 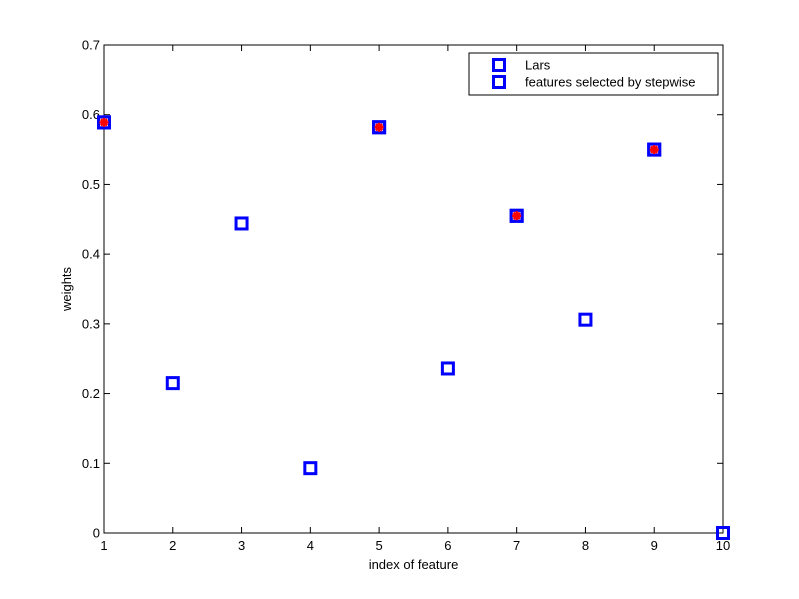 I want to click on legend-box, so click(x=593, y=74).